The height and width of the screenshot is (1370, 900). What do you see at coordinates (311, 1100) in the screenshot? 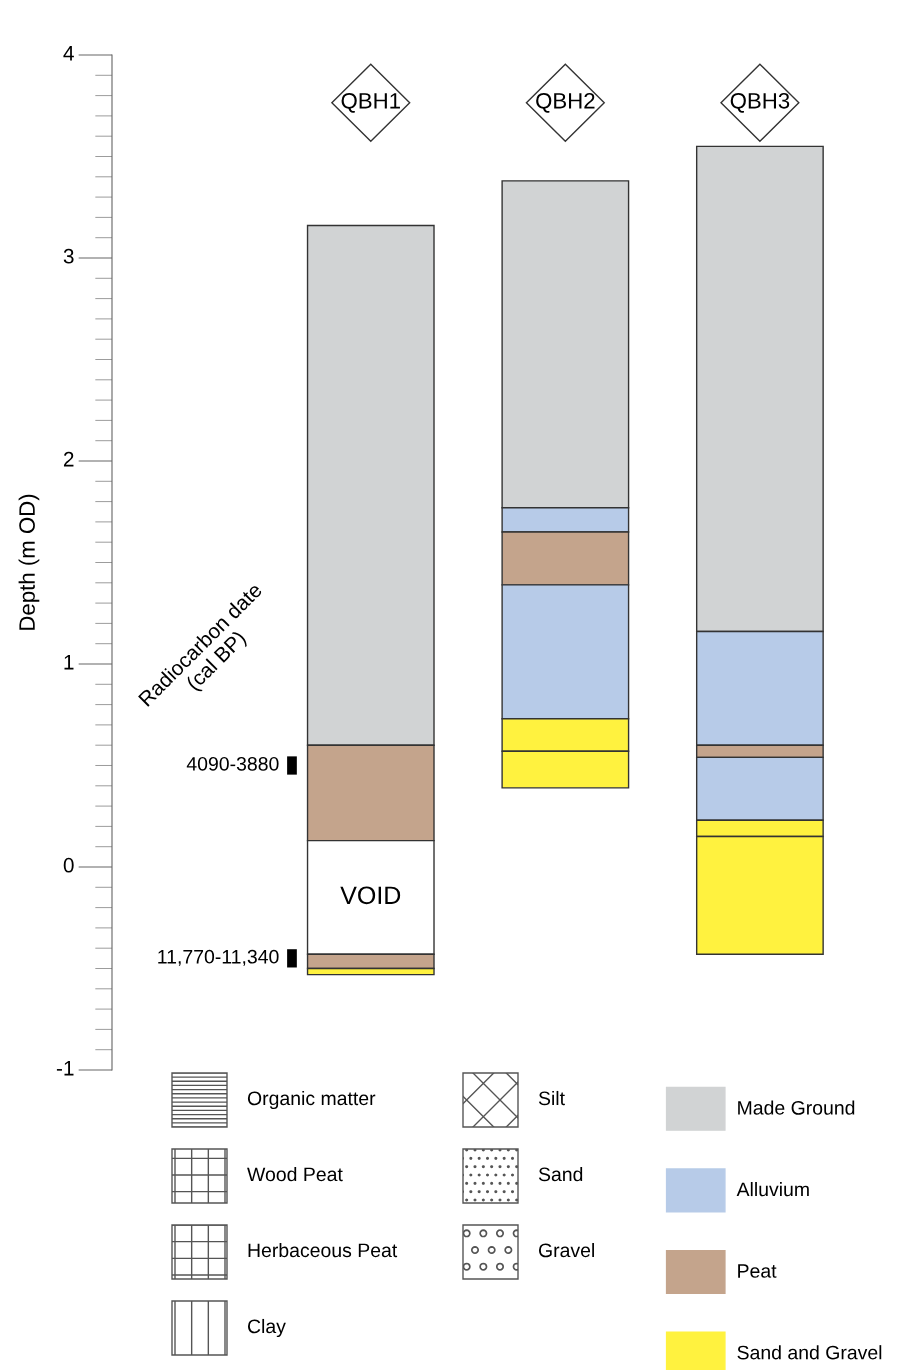
I see `text: Organic matter` at bounding box center [311, 1100].